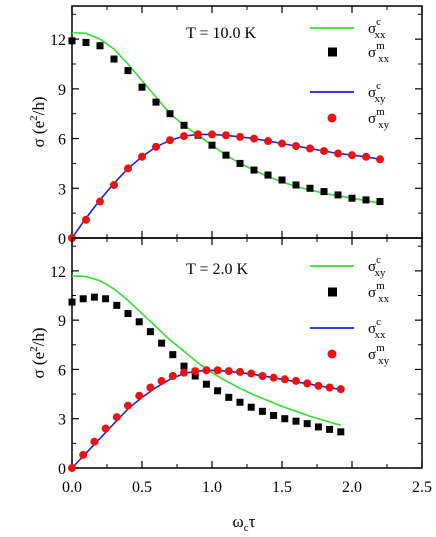 The height and width of the screenshot is (537, 436). I want to click on x-tick-label: 1.0, so click(212, 487).